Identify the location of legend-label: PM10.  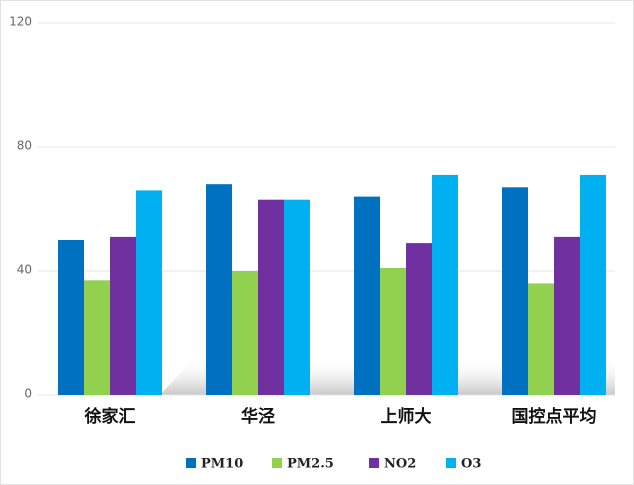
(222, 464).